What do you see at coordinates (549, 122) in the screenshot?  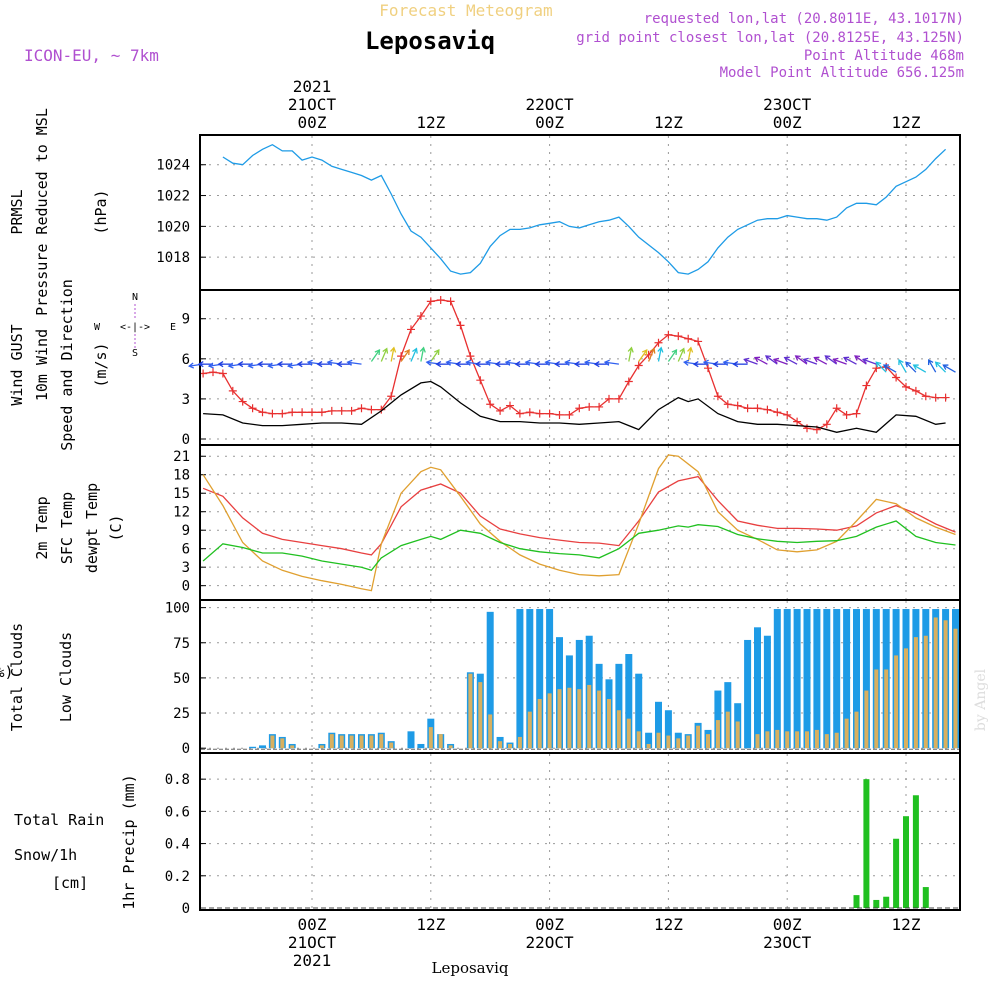 I see `top-time-label: 00Z` at bounding box center [549, 122].